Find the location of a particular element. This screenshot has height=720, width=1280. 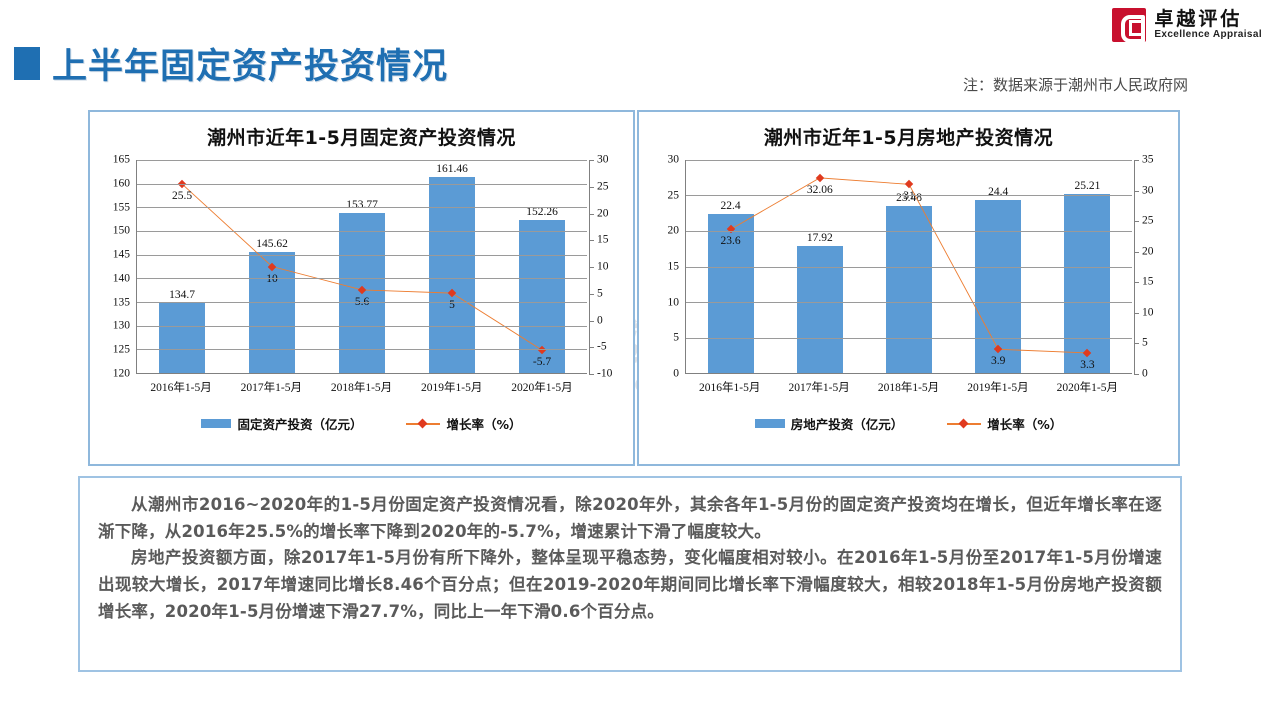

bar-value-label: 152.26 is located at coordinates (542, 212).